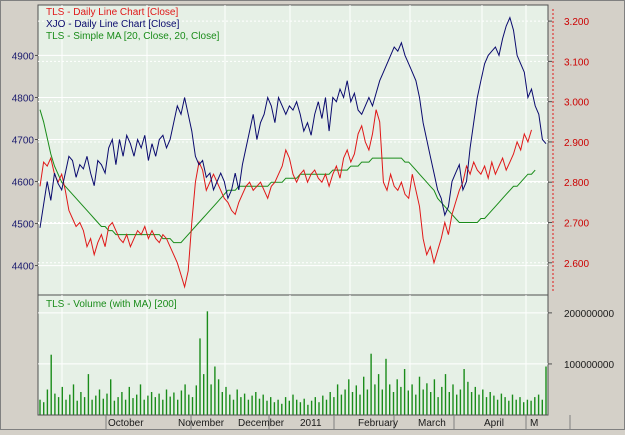  What do you see at coordinates (576, 103) in the screenshot?
I see `tls-tick-label: 3.000` at bounding box center [576, 103].